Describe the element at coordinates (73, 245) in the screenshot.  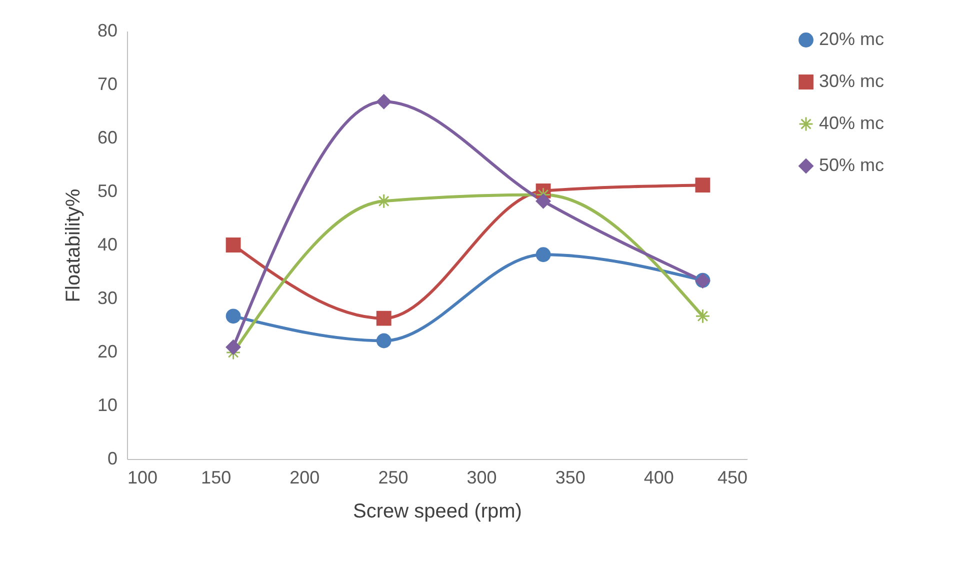
I see `y-axis-title: Floatability%` at that location.